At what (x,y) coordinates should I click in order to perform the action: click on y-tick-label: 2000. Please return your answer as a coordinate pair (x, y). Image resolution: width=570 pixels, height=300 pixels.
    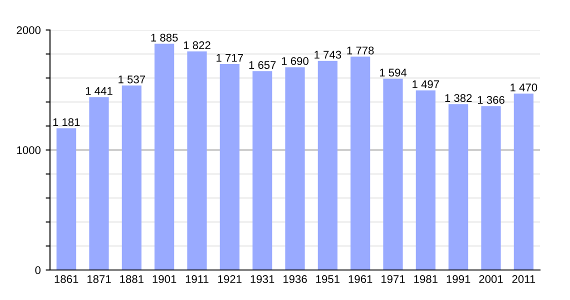
    Looking at the image, I should click on (28, 30).